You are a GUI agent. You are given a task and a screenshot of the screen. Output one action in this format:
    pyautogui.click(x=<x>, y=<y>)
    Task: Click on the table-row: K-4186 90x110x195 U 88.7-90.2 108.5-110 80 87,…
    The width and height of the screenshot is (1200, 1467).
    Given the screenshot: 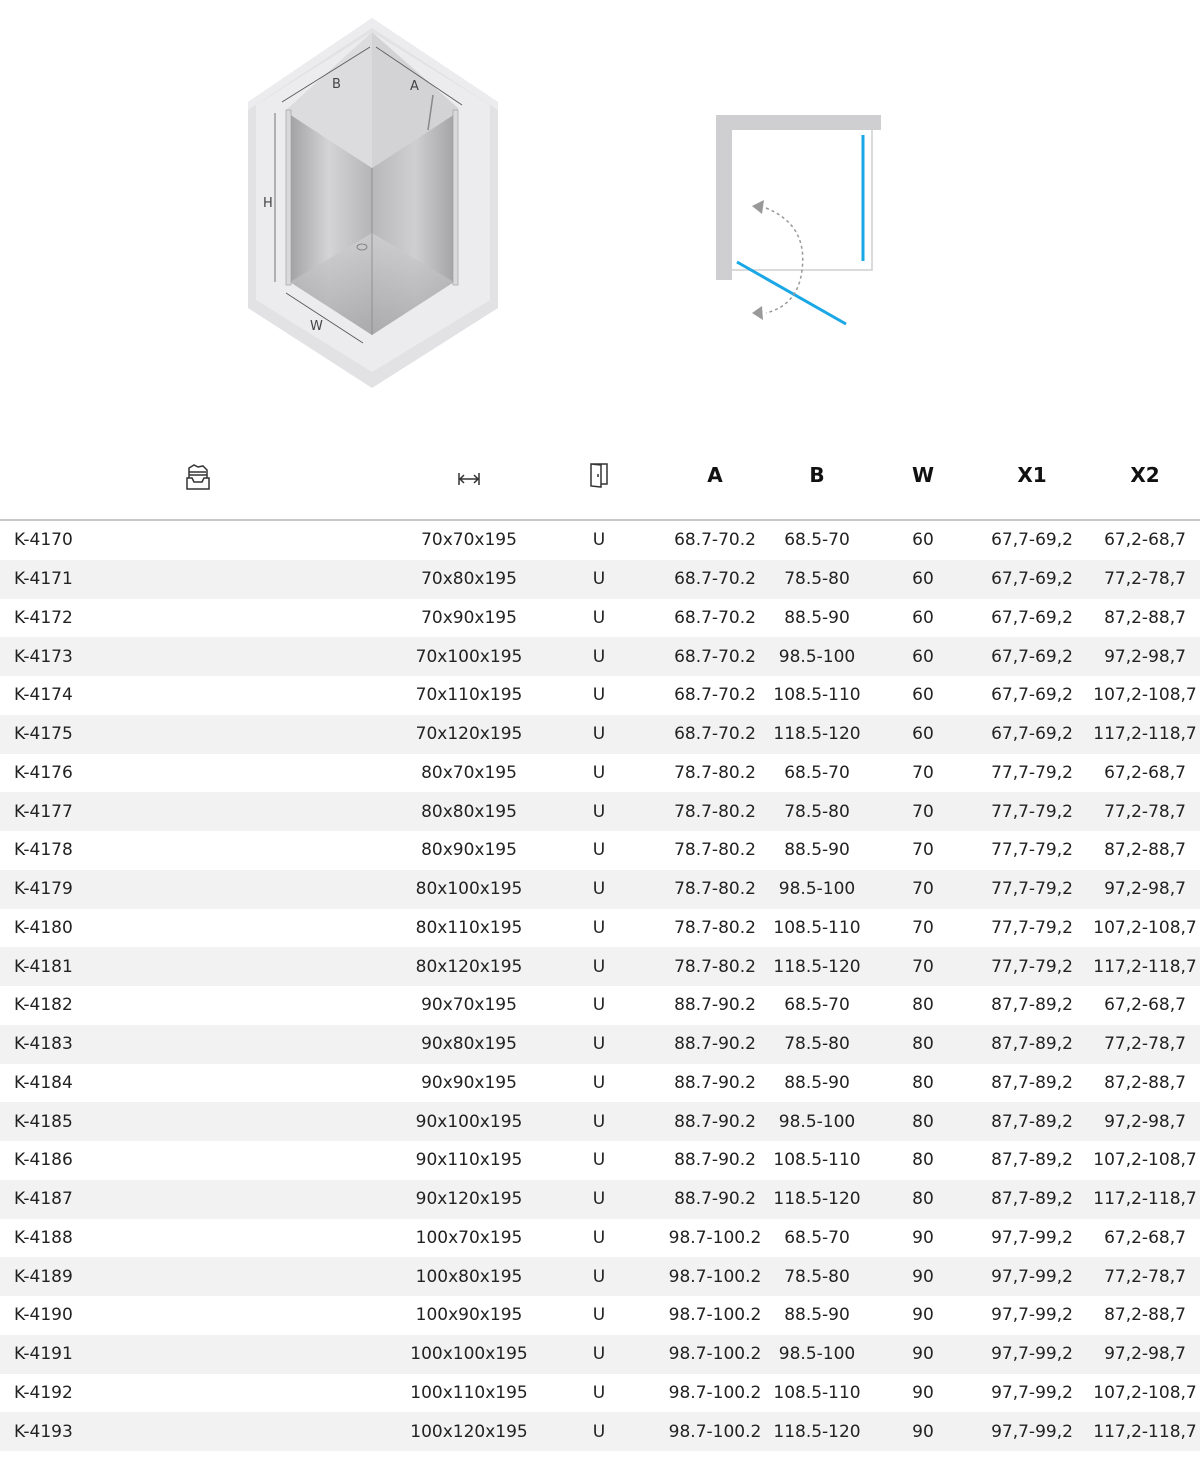 What is the action you would take?
    pyautogui.click(x=600, y=1160)
    